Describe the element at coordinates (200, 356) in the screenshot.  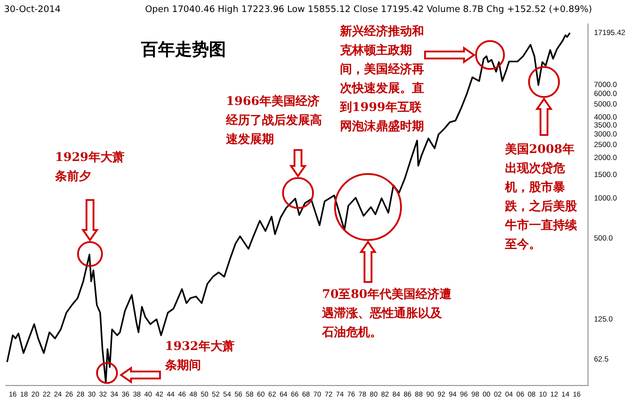
I see `annotation: 1932年大萧条期间` at that location.